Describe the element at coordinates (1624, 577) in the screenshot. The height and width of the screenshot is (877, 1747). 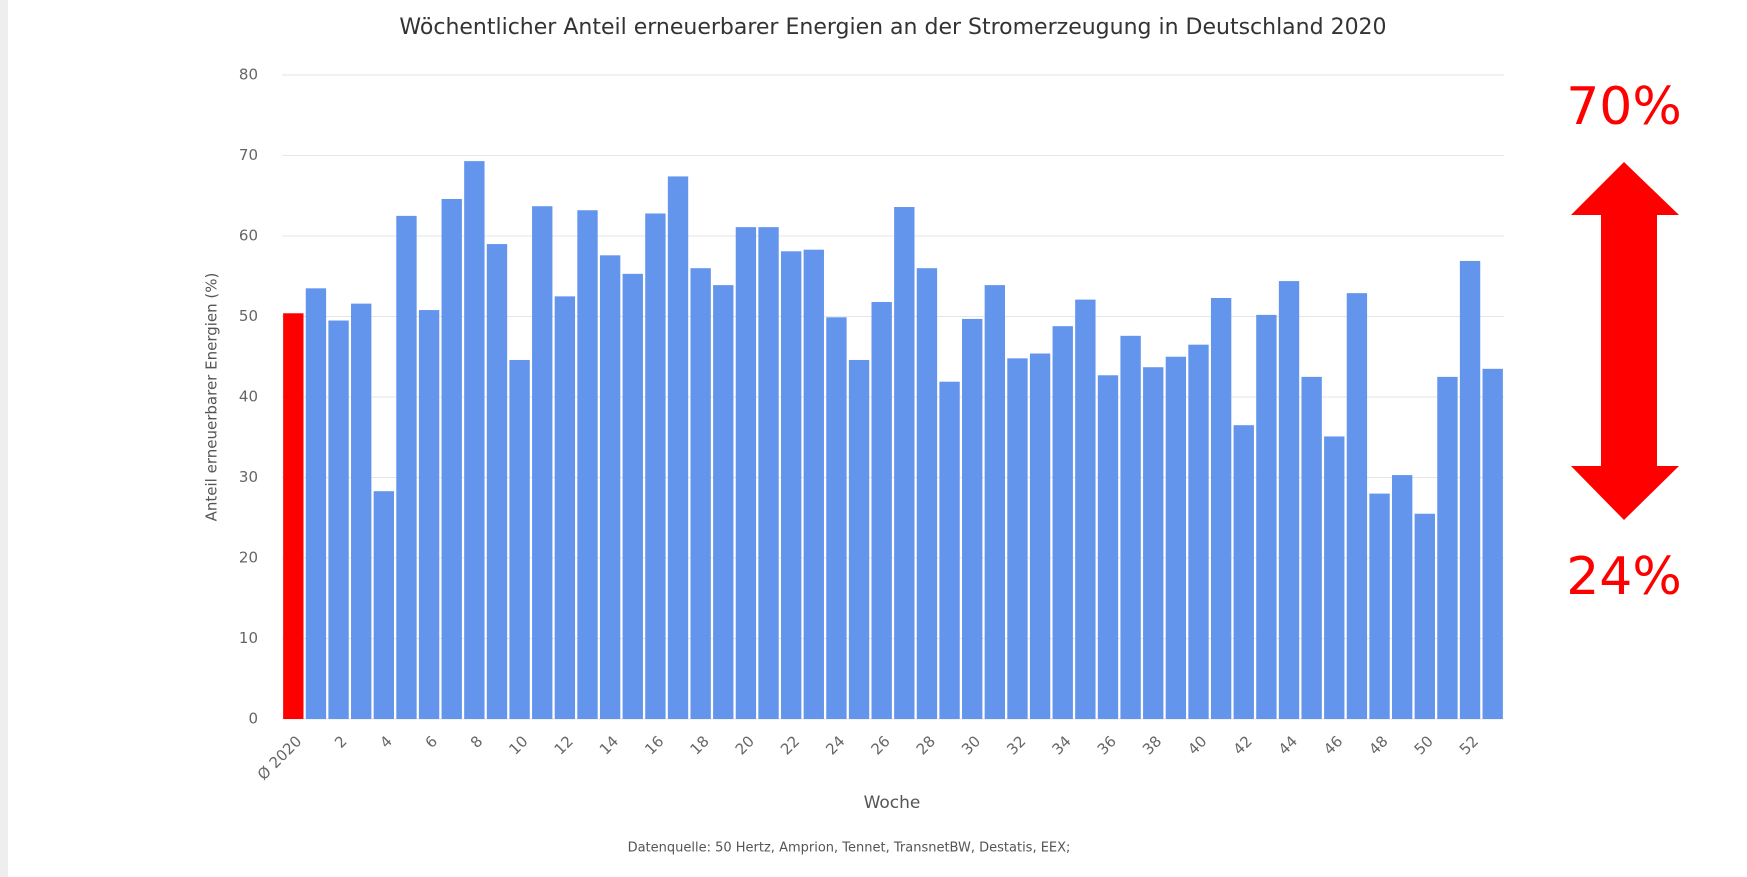
I see `annotation-min: 24%` at that location.